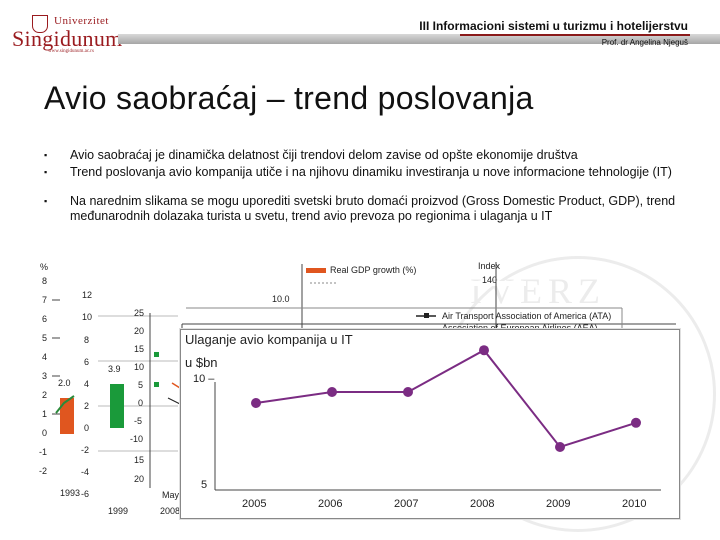 The width and height of the screenshot is (720, 540). Describe the element at coordinates (489, 280) in the screenshot. I see `legend-index-value: 140` at that location.